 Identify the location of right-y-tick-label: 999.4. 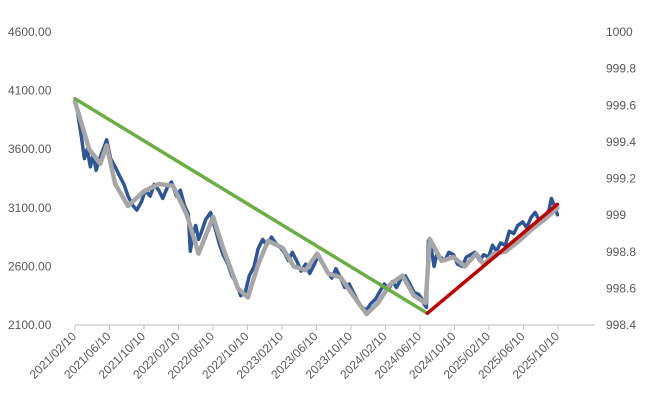
(621, 142).